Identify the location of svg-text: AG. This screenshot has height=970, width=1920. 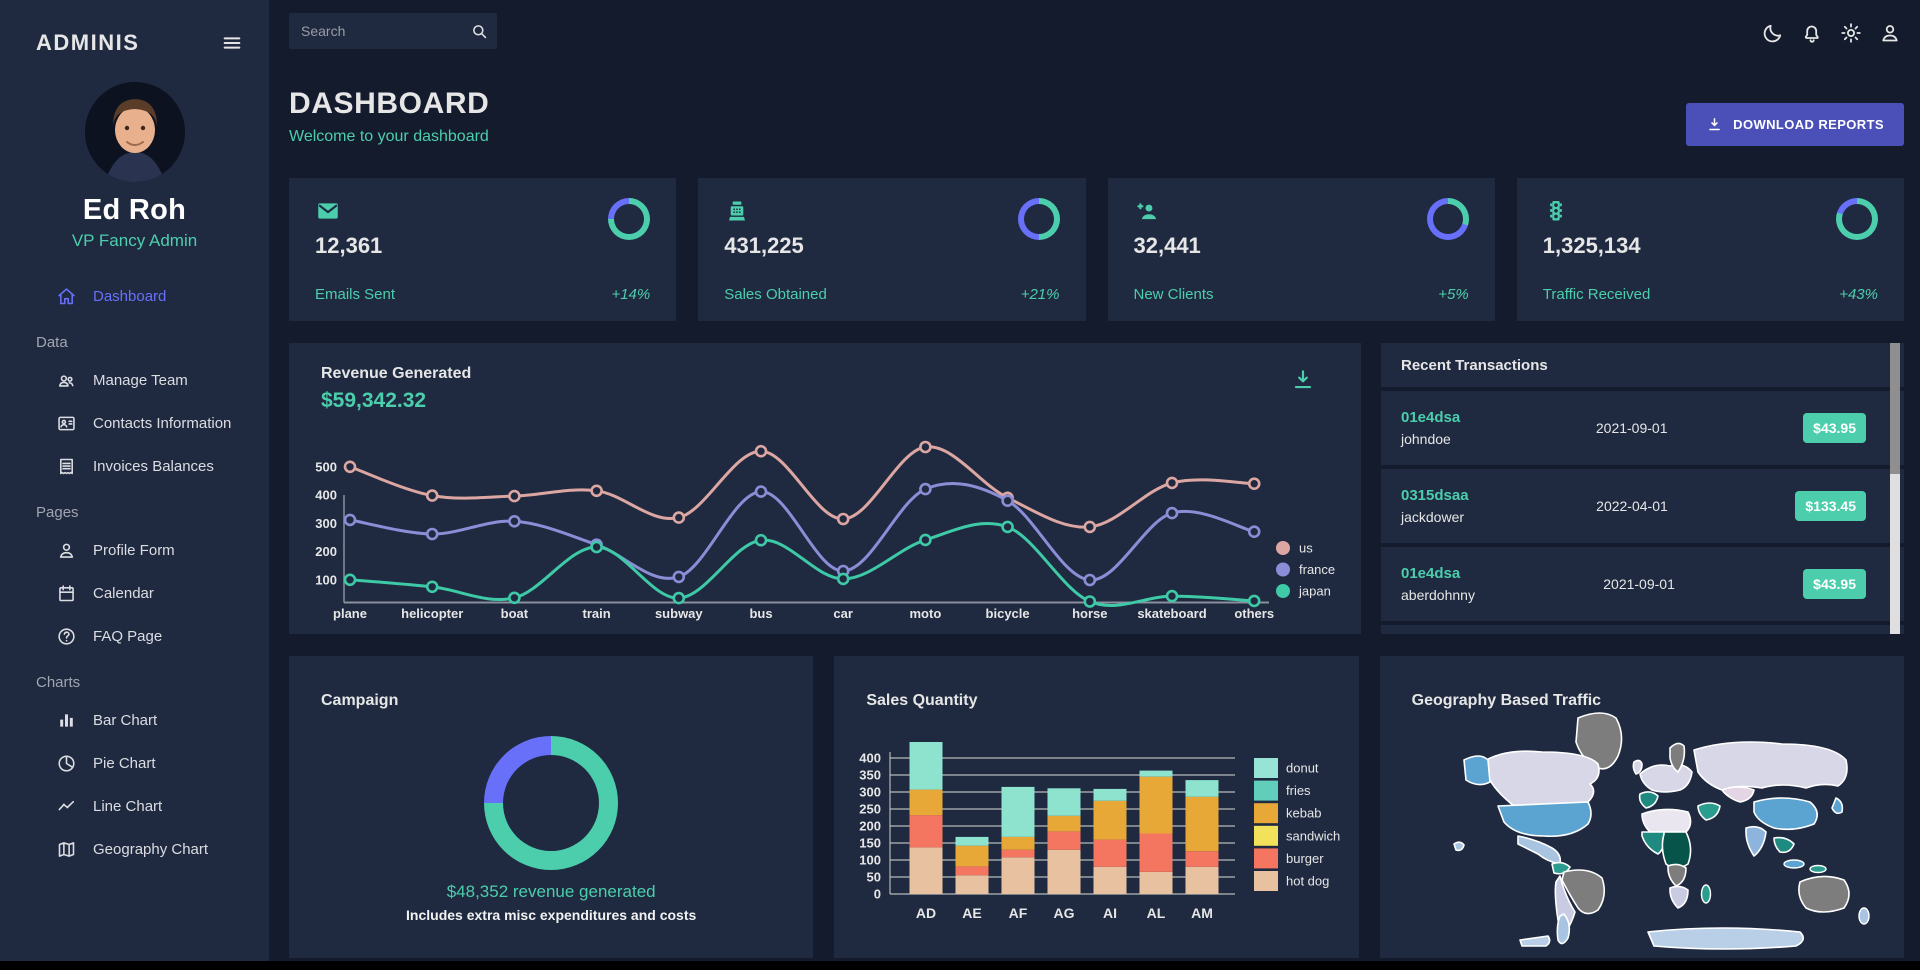
(1064, 913).